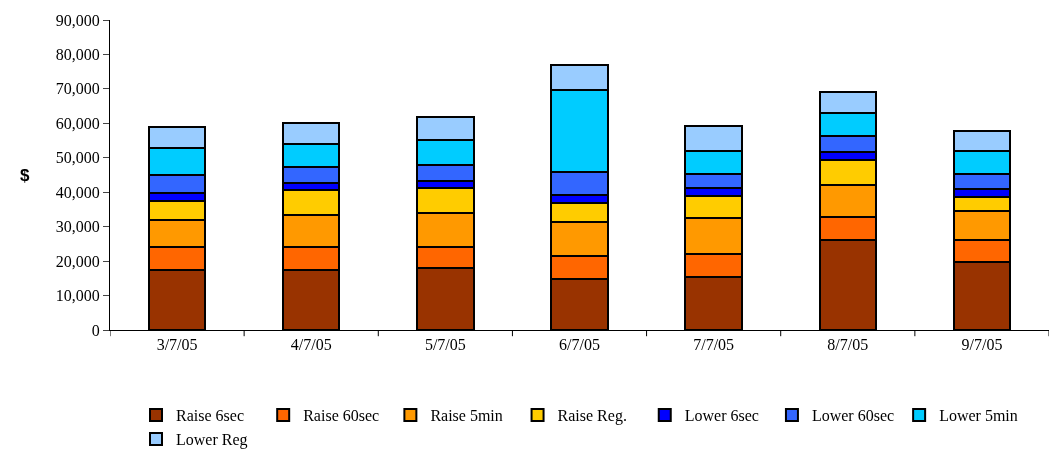 This screenshot has width=1059, height=466. What do you see at coordinates (95, 330) in the screenshot?
I see `y-tick-label: 0` at bounding box center [95, 330].